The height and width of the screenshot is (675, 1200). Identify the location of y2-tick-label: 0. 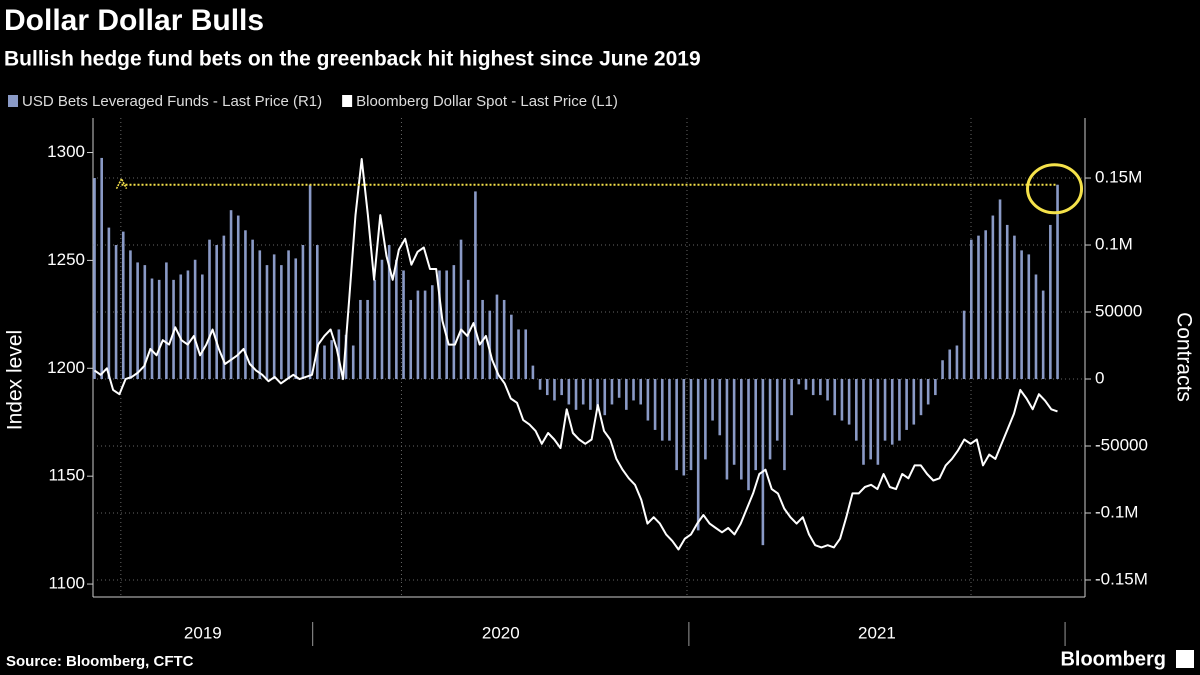
(1099, 377).